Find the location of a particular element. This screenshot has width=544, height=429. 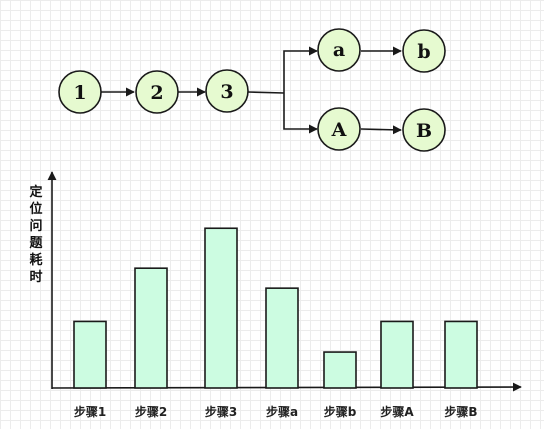

node-a-circle is located at coordinates (339, 50).